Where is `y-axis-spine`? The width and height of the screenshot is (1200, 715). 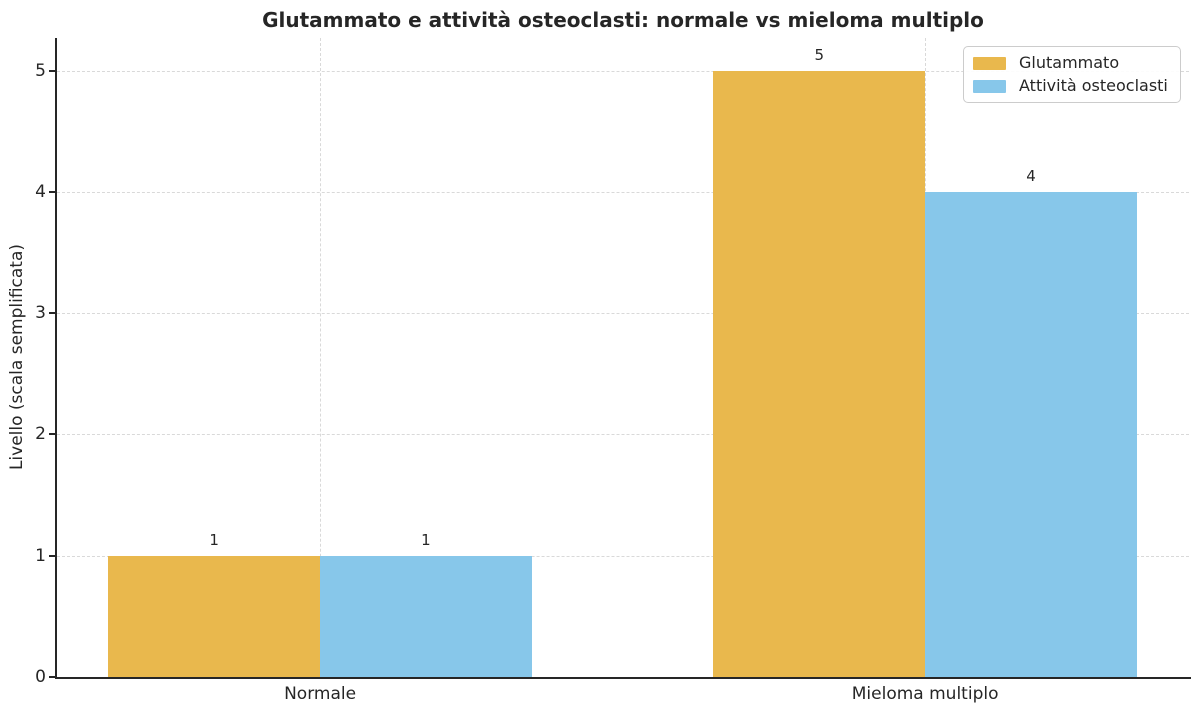
y-axis-spine is located at coordinates (56, 358).